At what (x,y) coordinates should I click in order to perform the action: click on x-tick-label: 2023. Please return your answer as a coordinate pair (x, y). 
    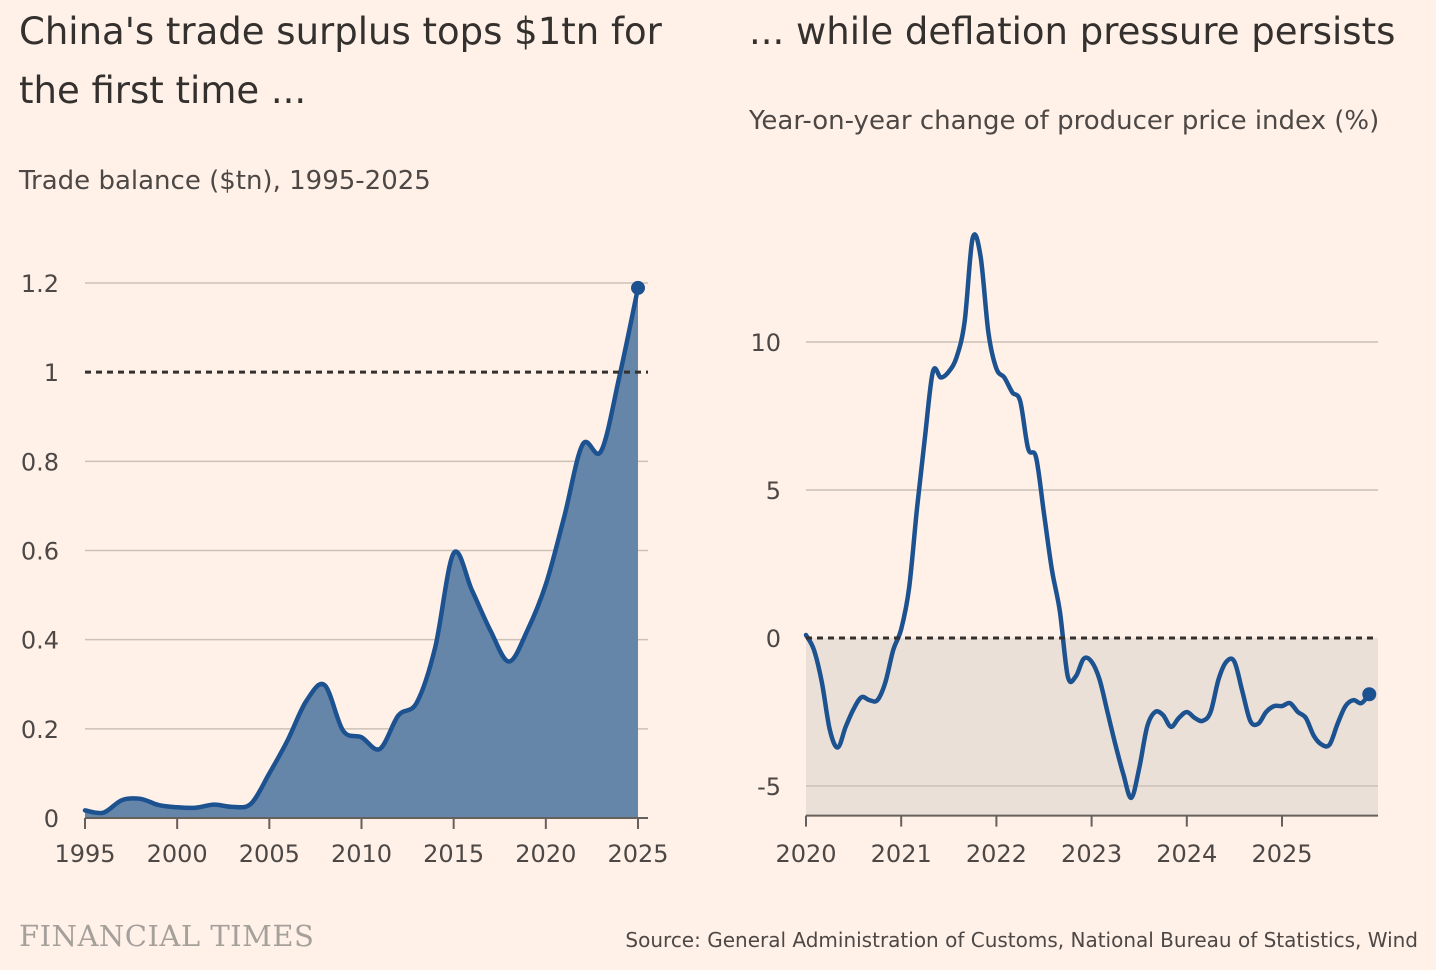
    Looking at the image, I should click on (1091, 854).